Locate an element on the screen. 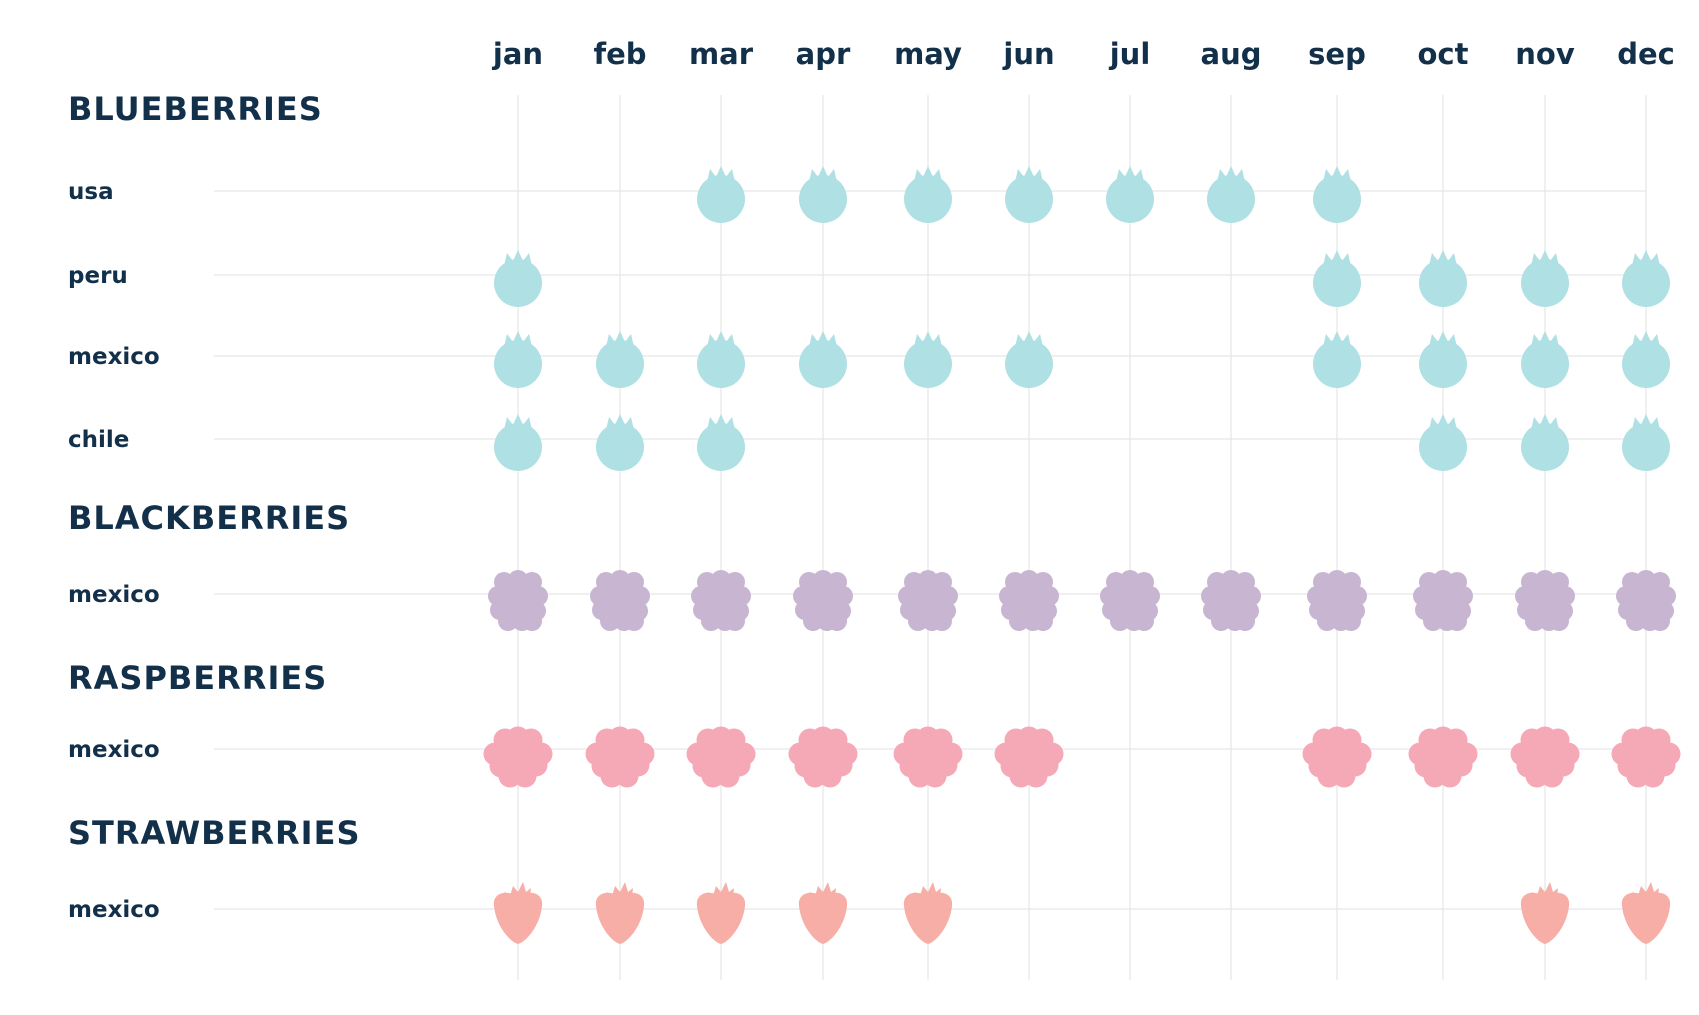 The height and width of the screenshot is (1015, 1699). month-label-jun: jun is located at coordinates (1028, 54).